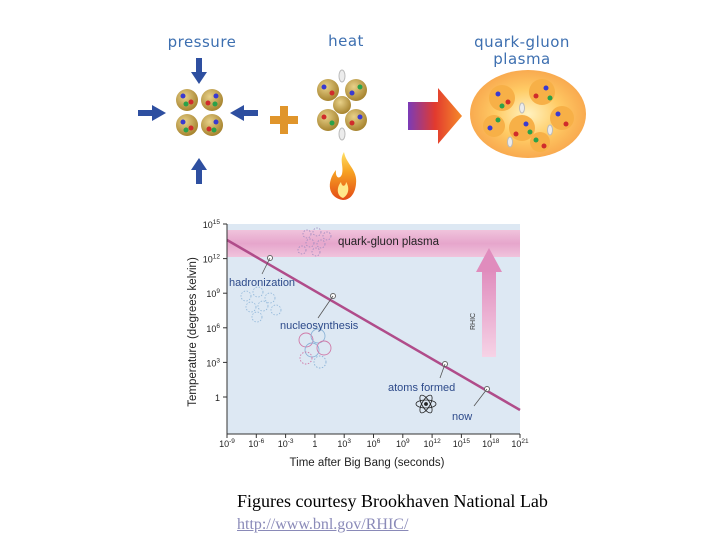 The height and width of the screenshot is (540, 720). What do you see at coordinates (346, 41) in the screenshot?
I see `heat-label: heat` at bounding box center [346, 41].